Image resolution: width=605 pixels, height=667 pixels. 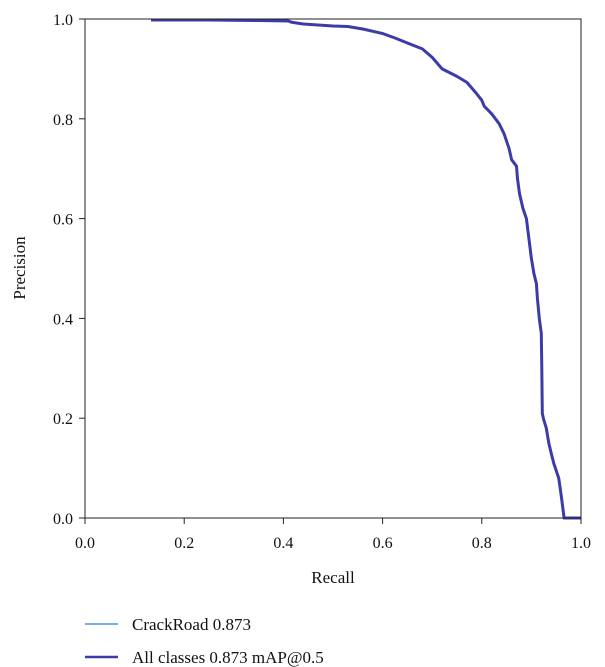 I want to click on y-tick-label: 0.0, so click(x=63, y=519).